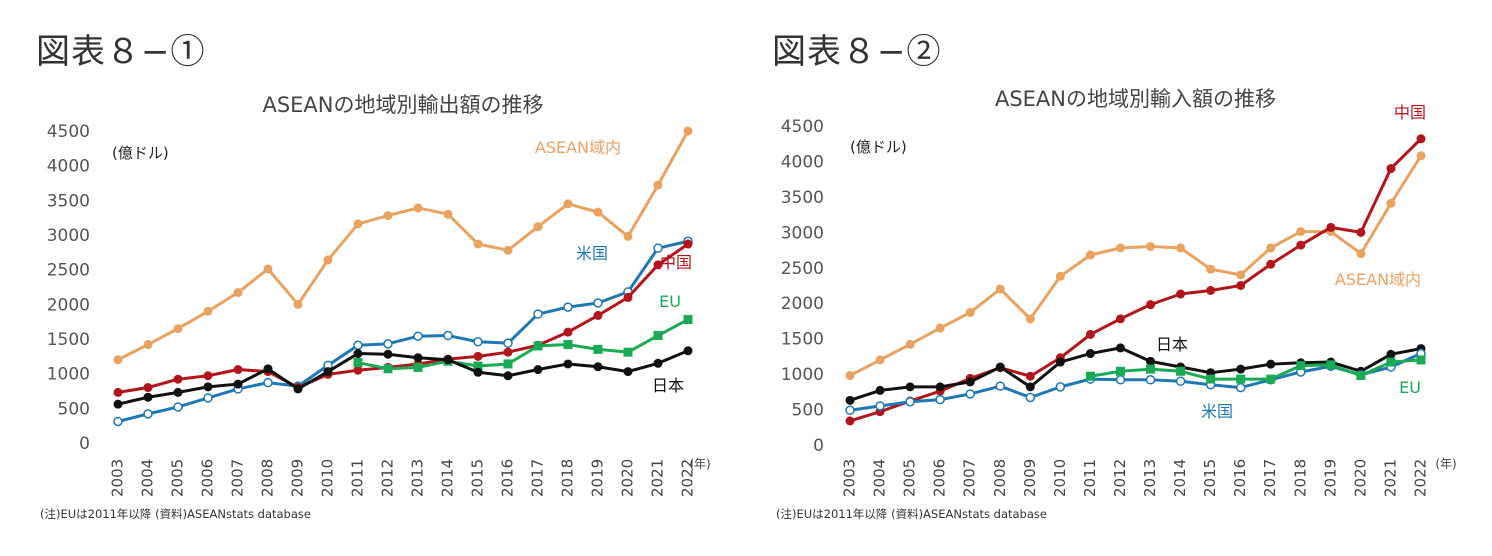 The height and width of the screenshot is (556, 1492). Describe the element at coordinates (1410, 112) in the screenshot. I see `series-label-china: 中国` at that location.